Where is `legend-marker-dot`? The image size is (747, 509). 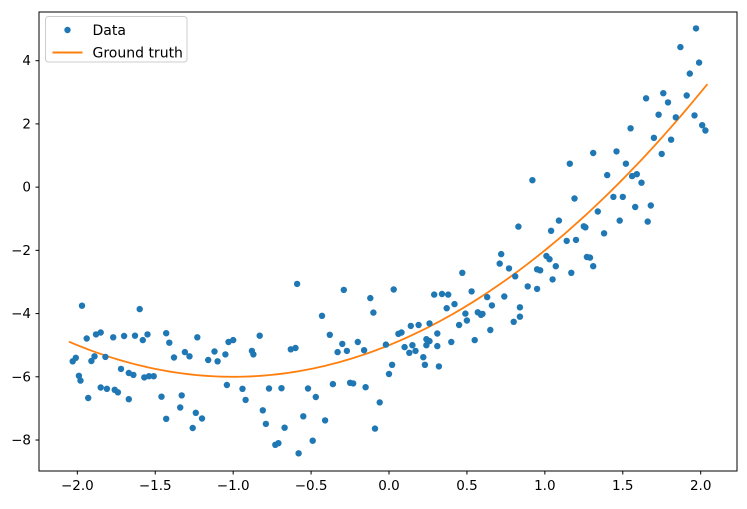
legend-marker-dot is located at coordinates (67, 30).